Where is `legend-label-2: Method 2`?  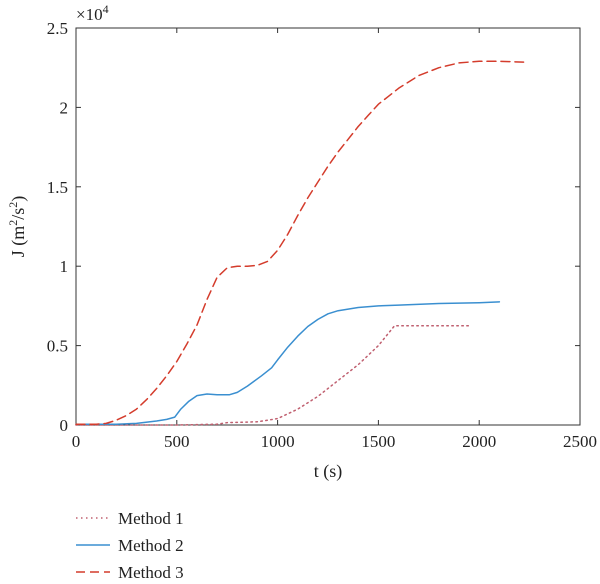
legend-label-2: Method 2 is located at coordinates (151, 545).